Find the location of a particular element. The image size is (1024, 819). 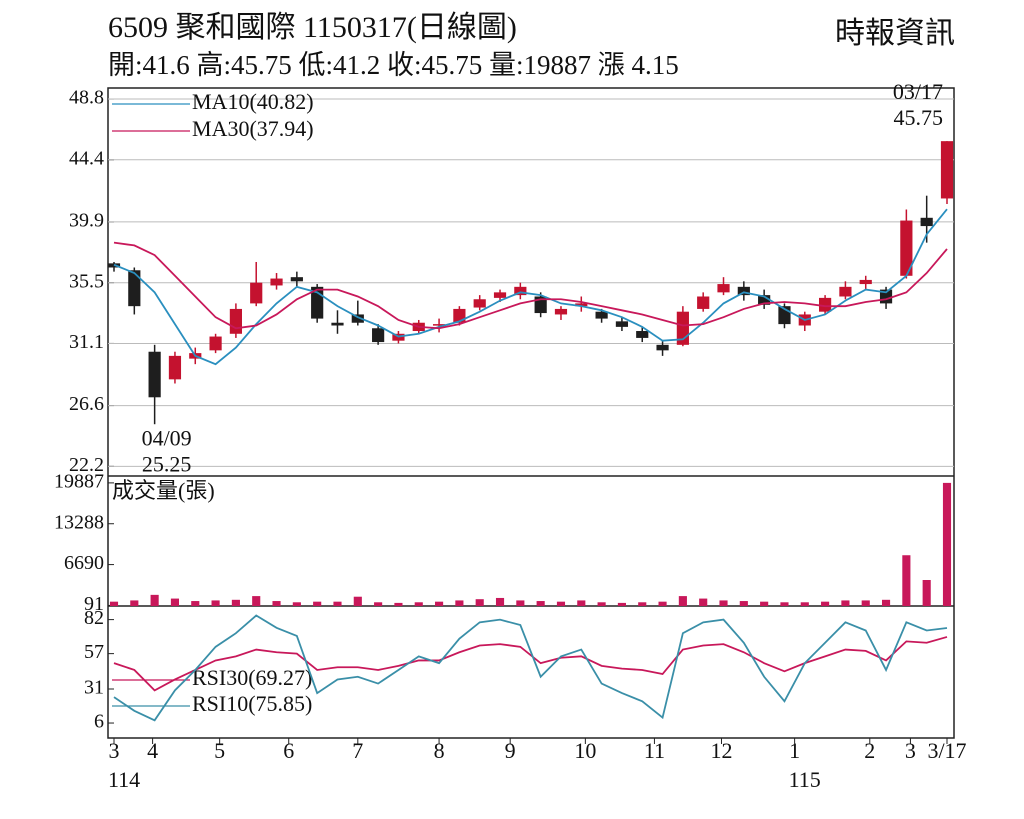

y-tick-label: 57 is located at coordinates (94, 652).